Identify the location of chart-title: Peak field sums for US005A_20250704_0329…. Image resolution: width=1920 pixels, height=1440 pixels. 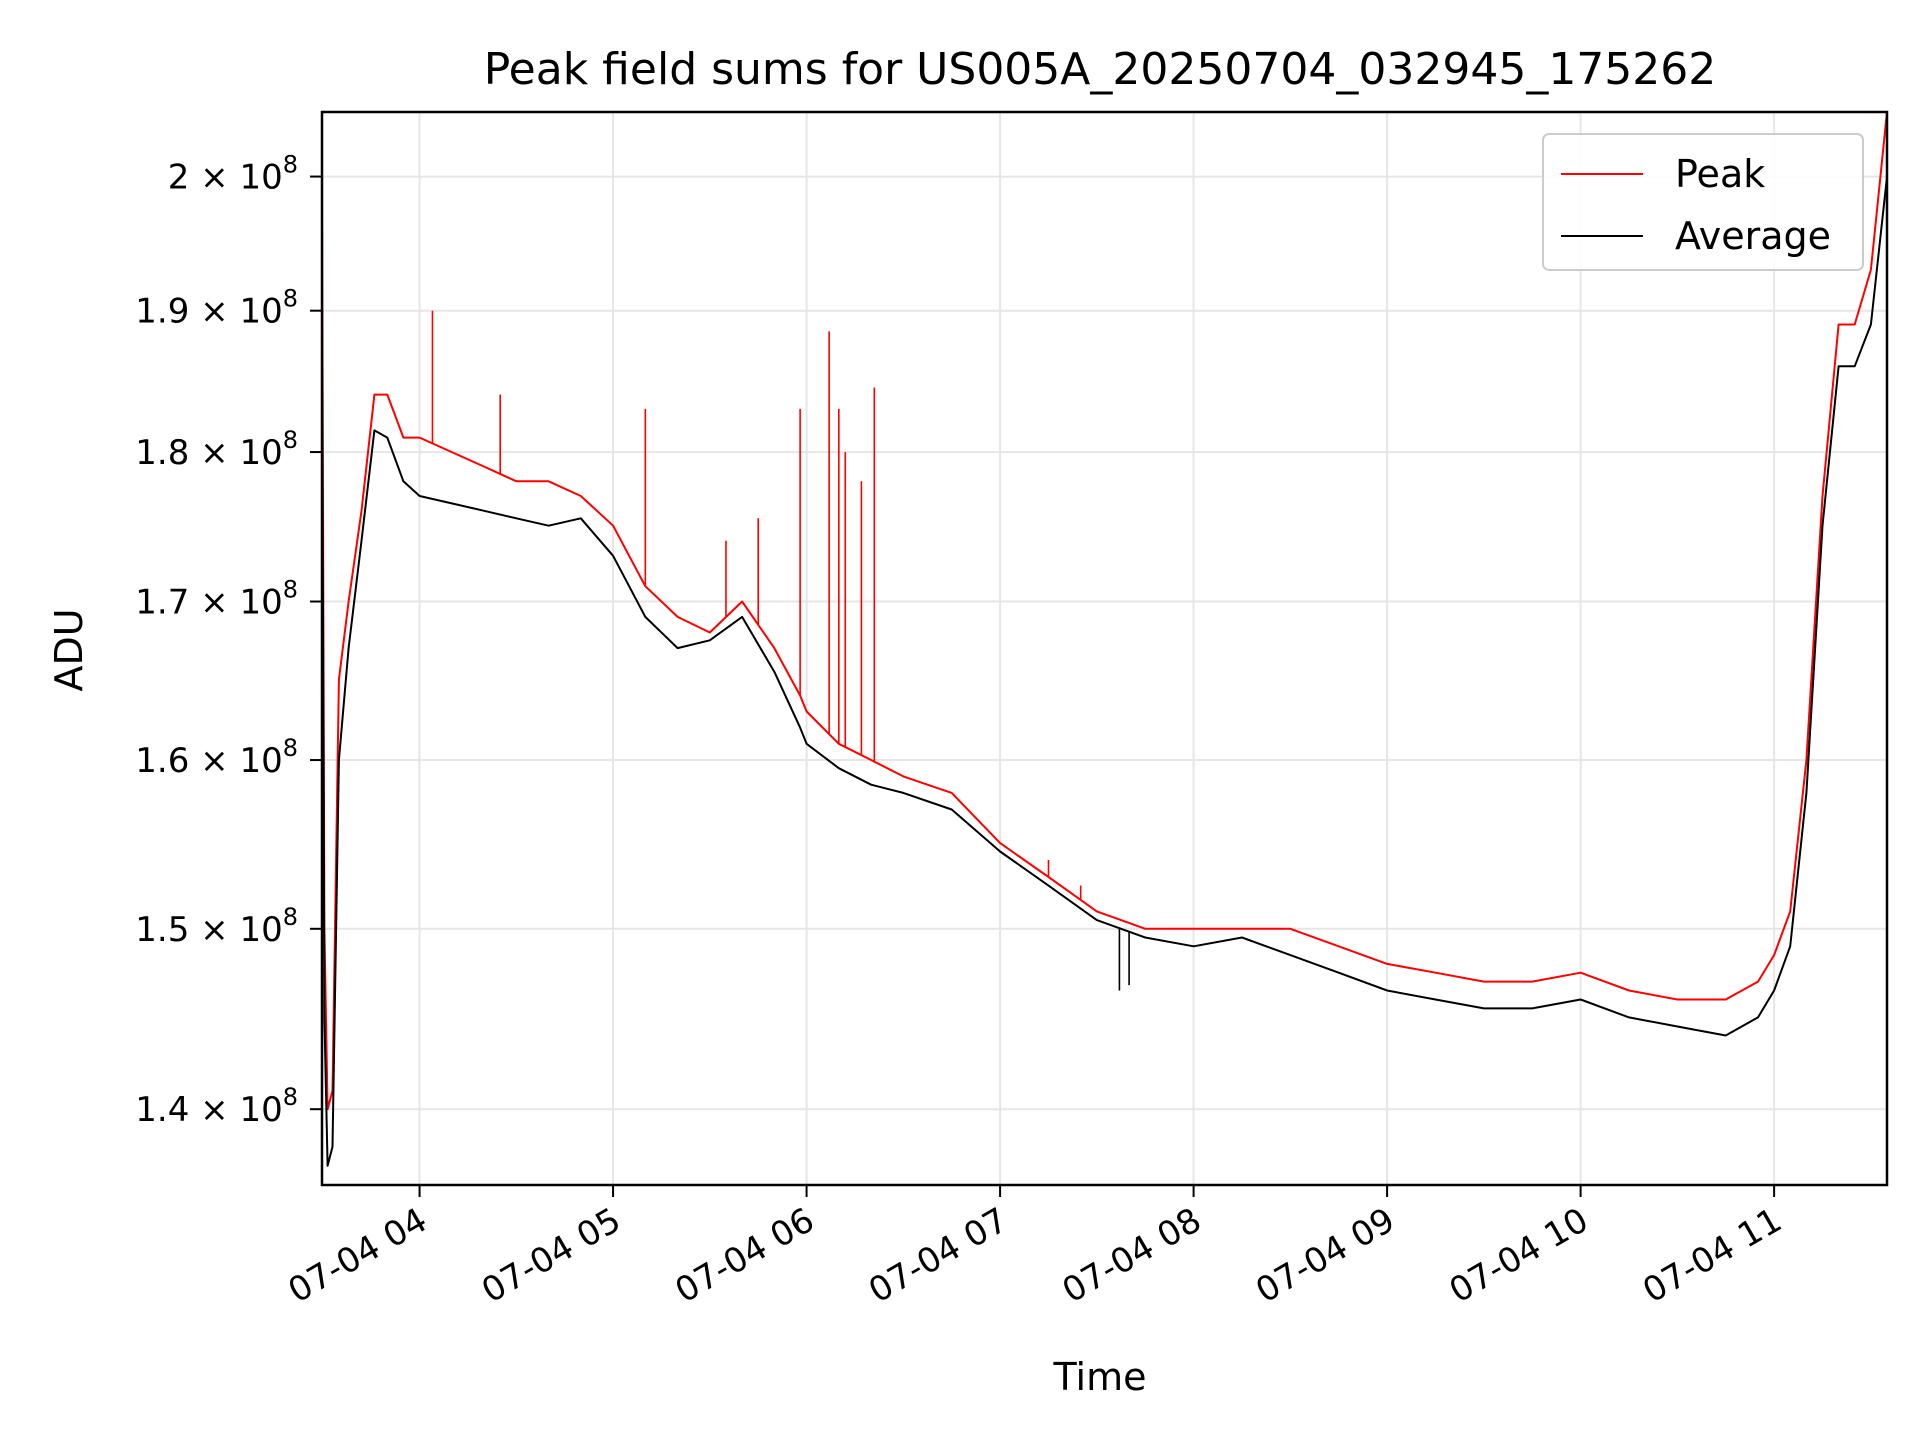
(1100, 69).